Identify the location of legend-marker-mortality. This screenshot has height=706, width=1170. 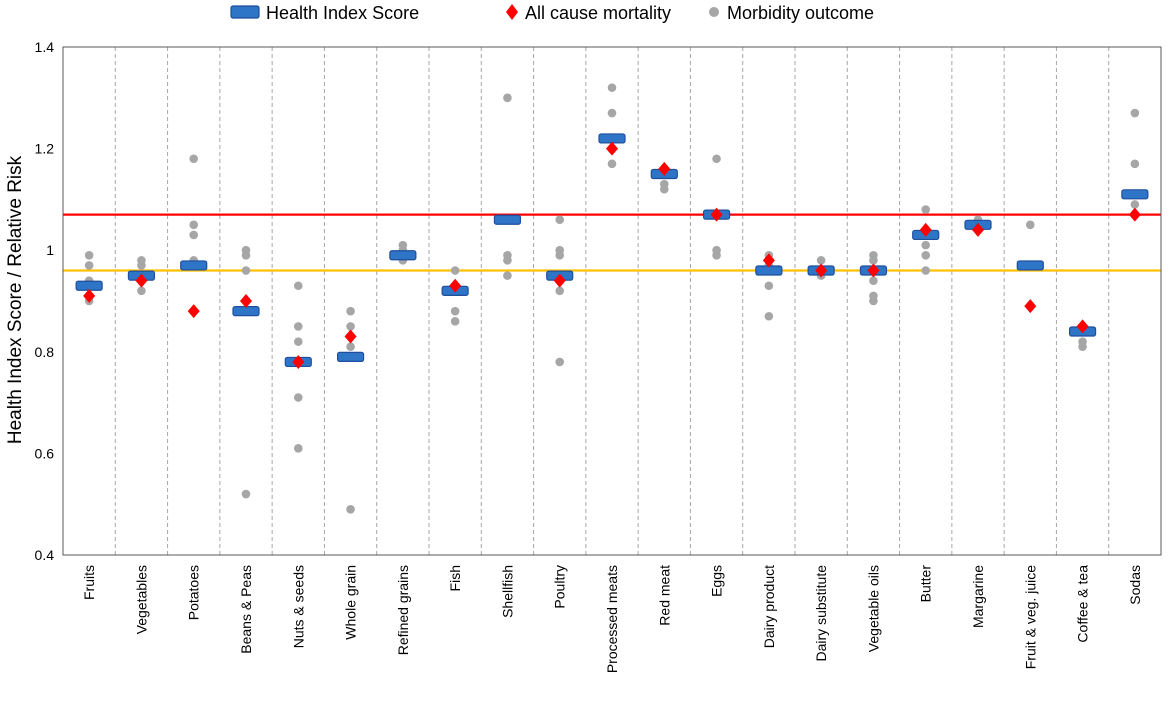
(512, 12).